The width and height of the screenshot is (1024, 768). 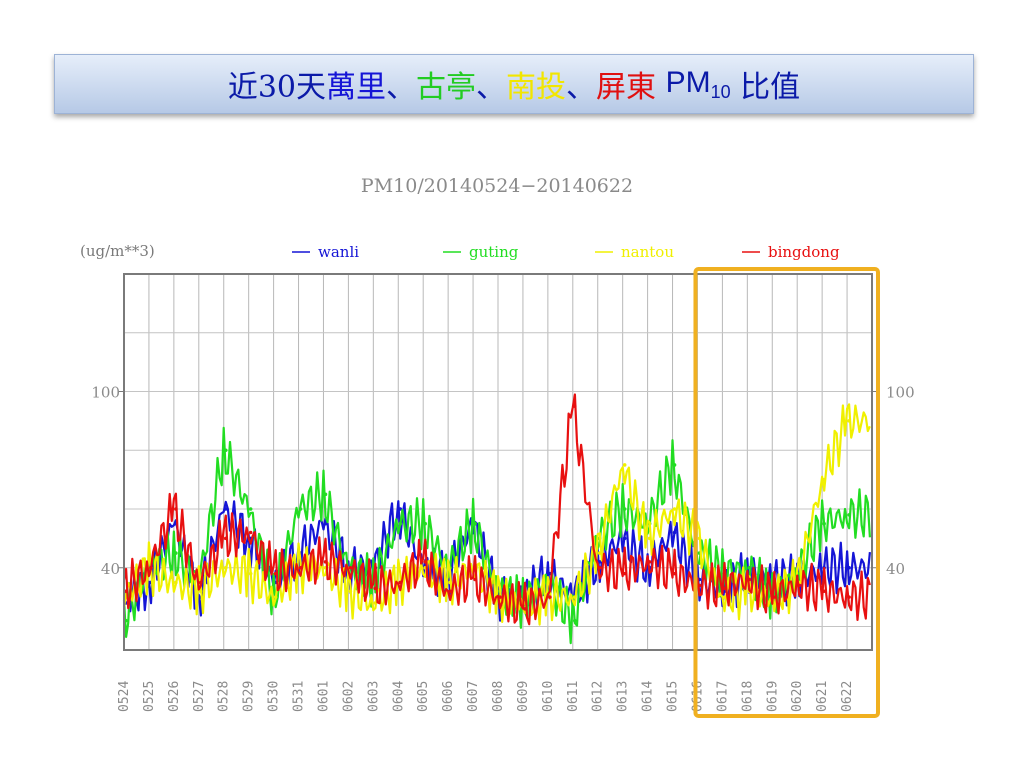 What do you see at coordinates (772, 696) in the screenshot?
I see `x-tick-label: 0619` at bounding box center [772, 696].